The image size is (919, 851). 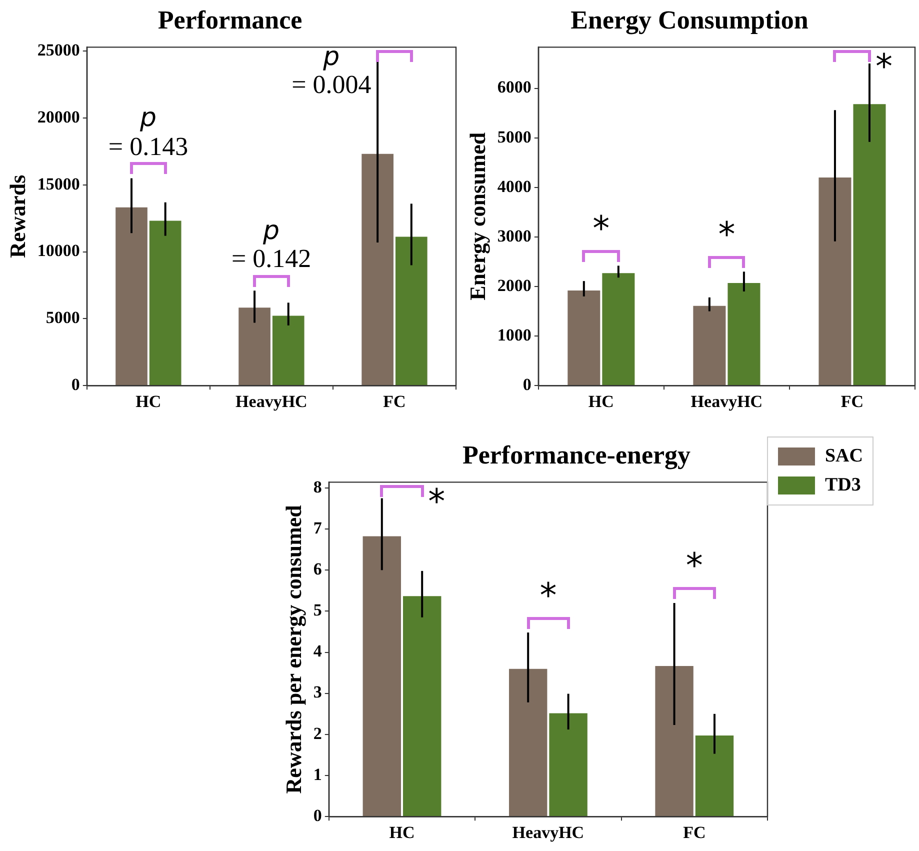 I want to click on y-tick-label: 2000, so click(x=514, y=285).